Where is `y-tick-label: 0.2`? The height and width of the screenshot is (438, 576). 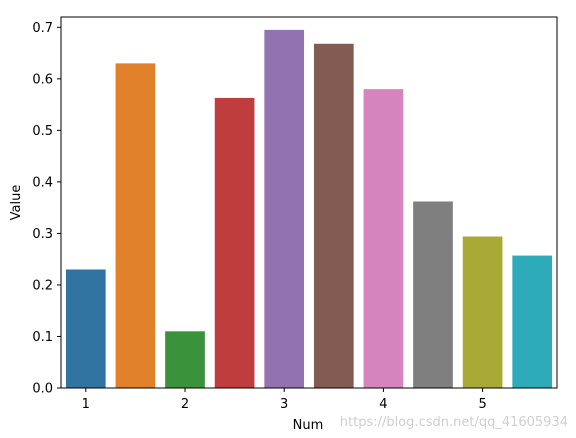
y-tick-label: 0.2 is located at coordinates (42, 285).